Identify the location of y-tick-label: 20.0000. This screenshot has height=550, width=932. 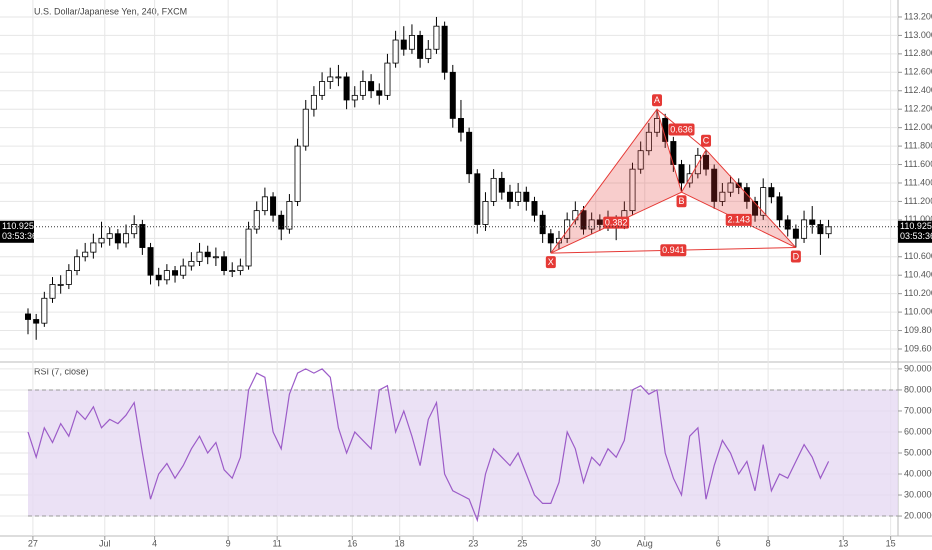
(918, 515).